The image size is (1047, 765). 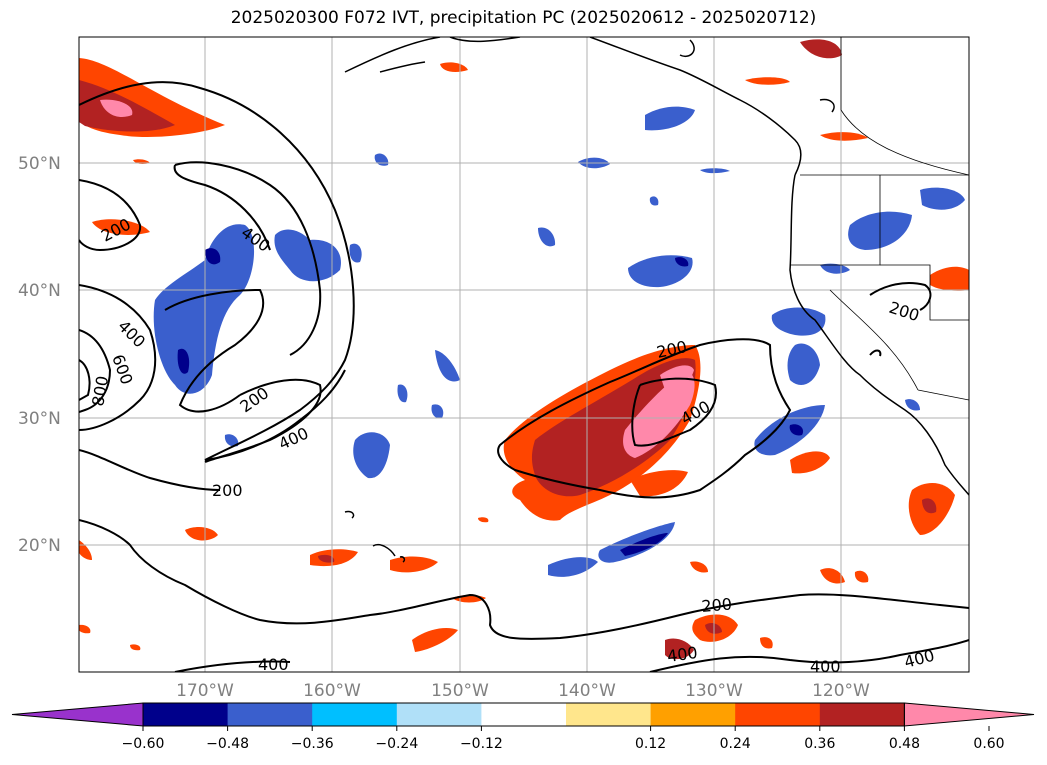 I want to click on lon-label: 160°W, so click(x=332, y=691).